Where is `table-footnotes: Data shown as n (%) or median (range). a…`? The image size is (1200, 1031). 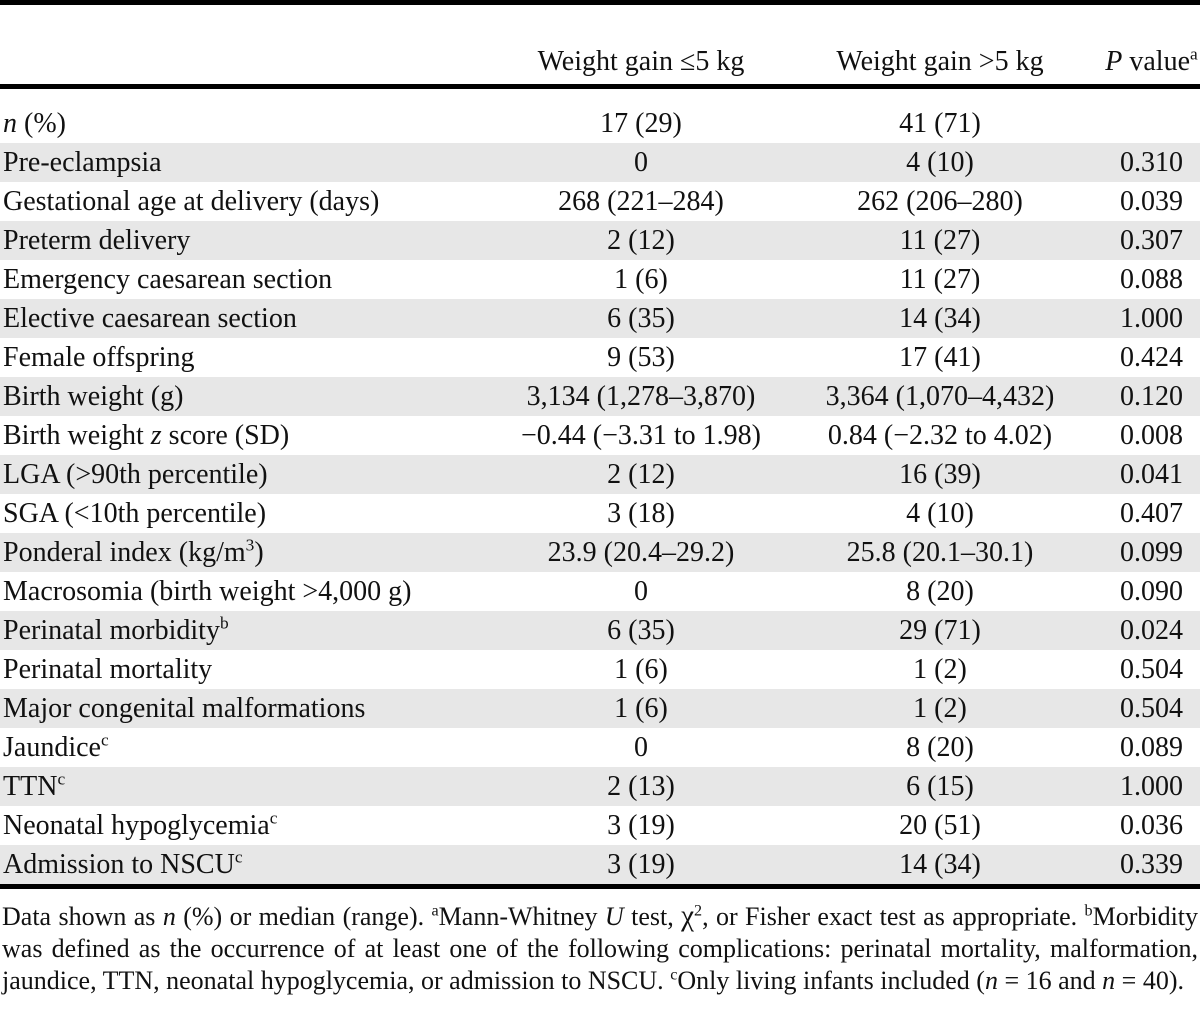 table-footnotes: Data shown as n (%) or median (range). a… is located at coordinates (600, 947).